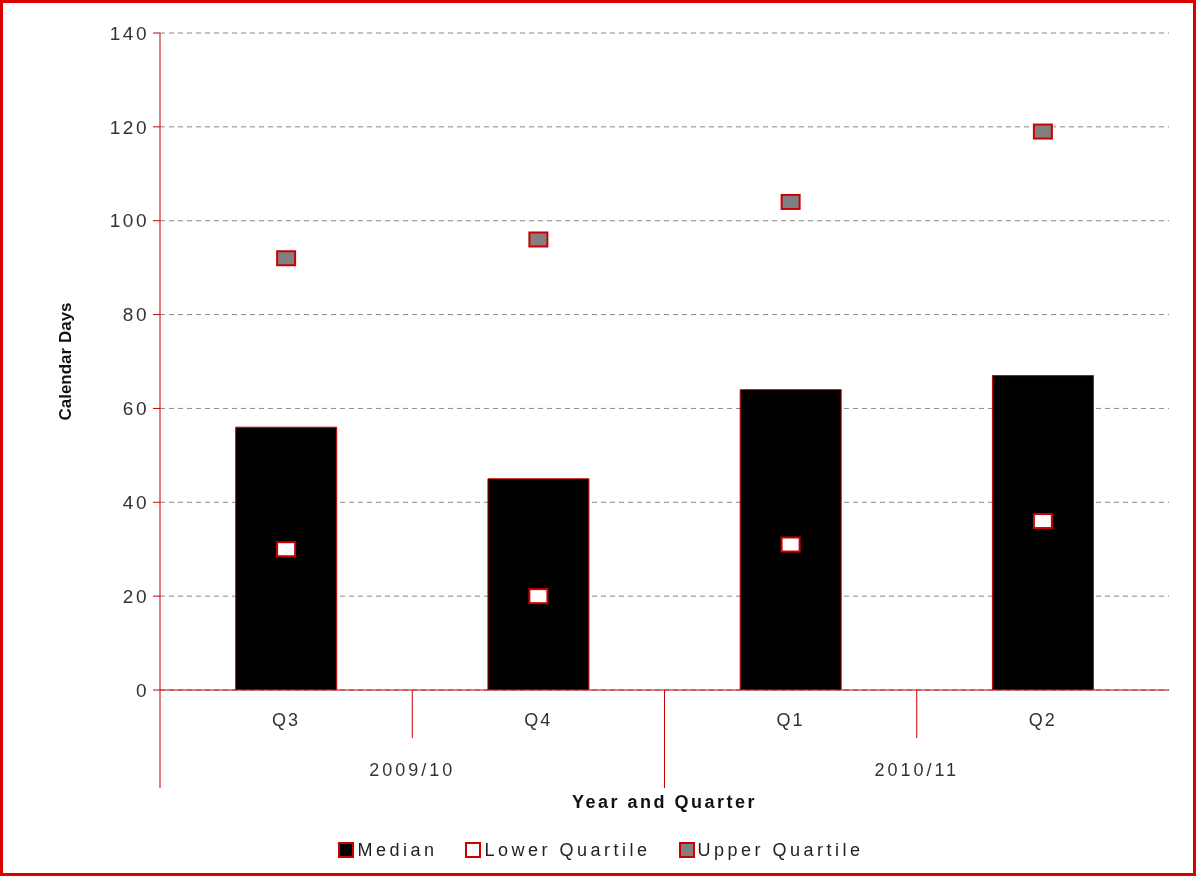  What do you see at coordinates (567, 850) in the screenshot?
I see `legend-label: Lower Quartile` at bounding box center [567, 850].